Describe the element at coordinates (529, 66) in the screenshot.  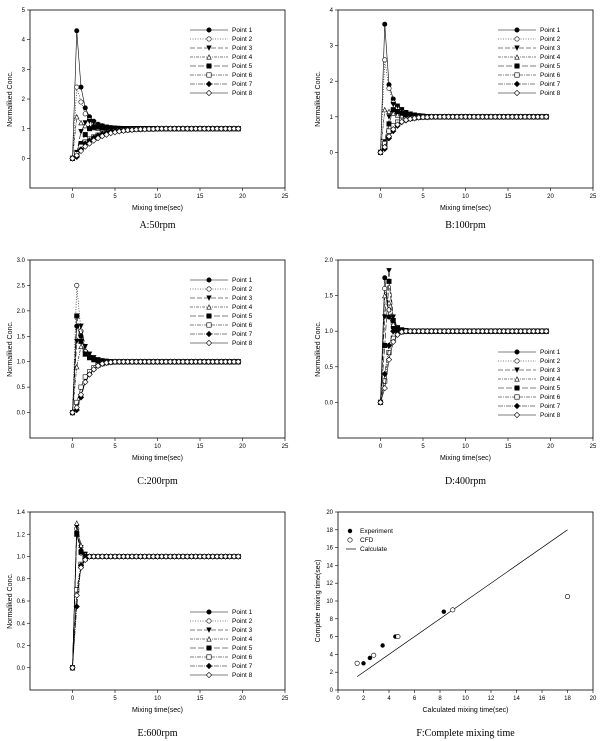
I see `legend-entry: Point 5` at that location.